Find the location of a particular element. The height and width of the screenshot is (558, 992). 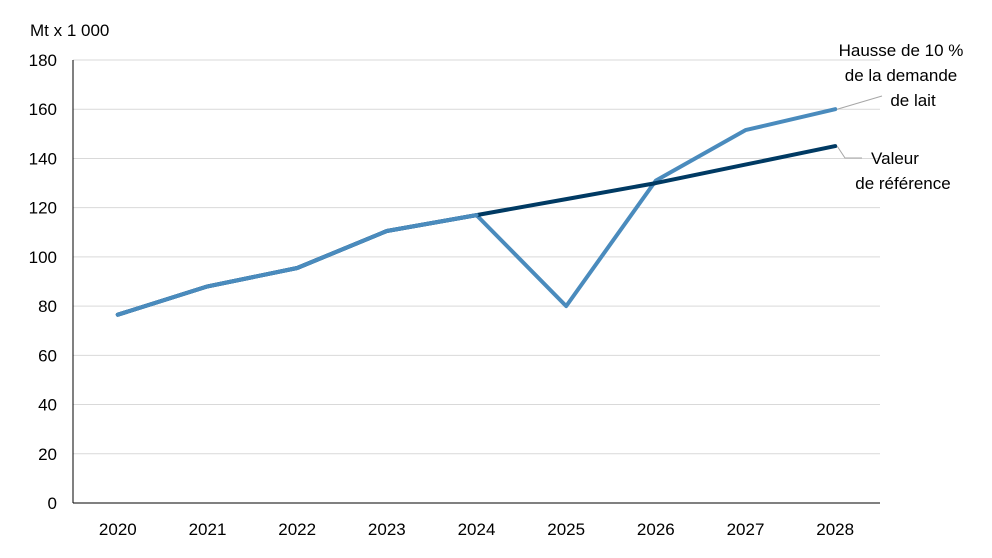

y-tick-label: 100 is located at coordinates (43, 257).